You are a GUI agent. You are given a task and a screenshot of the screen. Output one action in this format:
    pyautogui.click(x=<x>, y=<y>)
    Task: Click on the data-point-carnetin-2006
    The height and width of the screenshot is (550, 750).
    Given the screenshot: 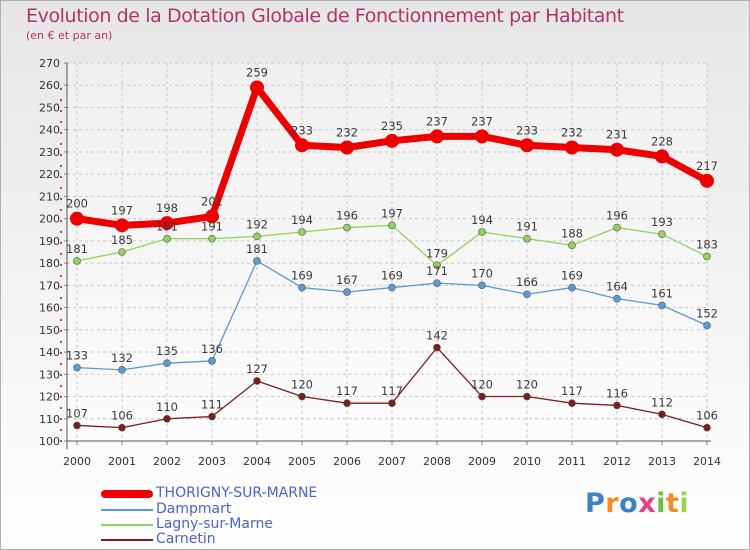 What is the action you would take?
    pyautogui.click(x=347, y=403)
    